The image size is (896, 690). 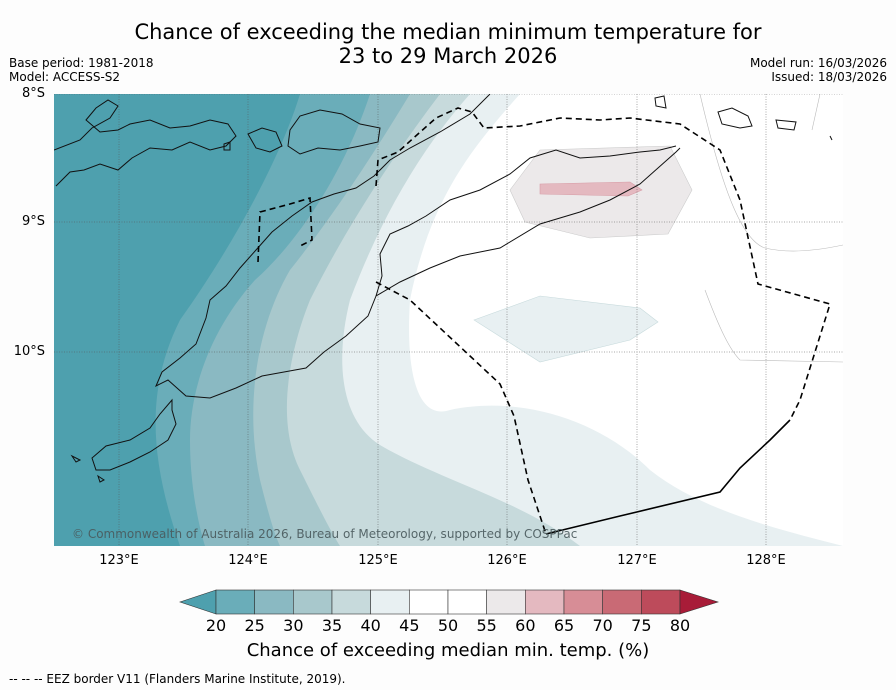 I want to click on eez-border-solid-segment, so click(x=668, y=477).